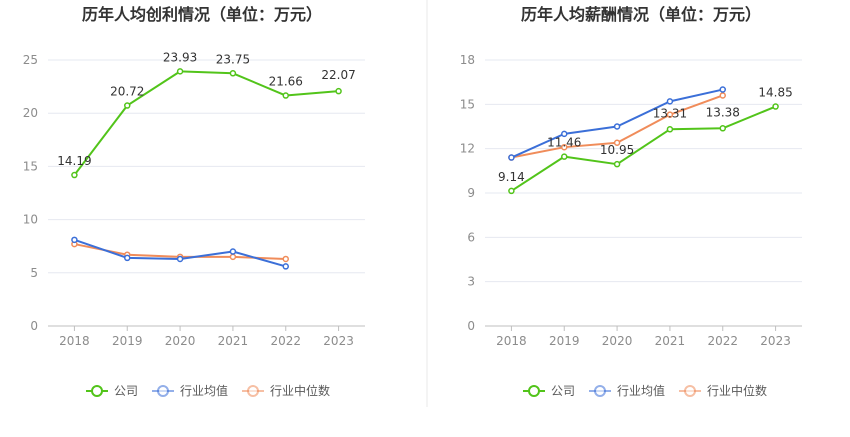  Describe the element at coordinates (74, 161) in the screenshot. I see `data-label: 14.19` at that location.